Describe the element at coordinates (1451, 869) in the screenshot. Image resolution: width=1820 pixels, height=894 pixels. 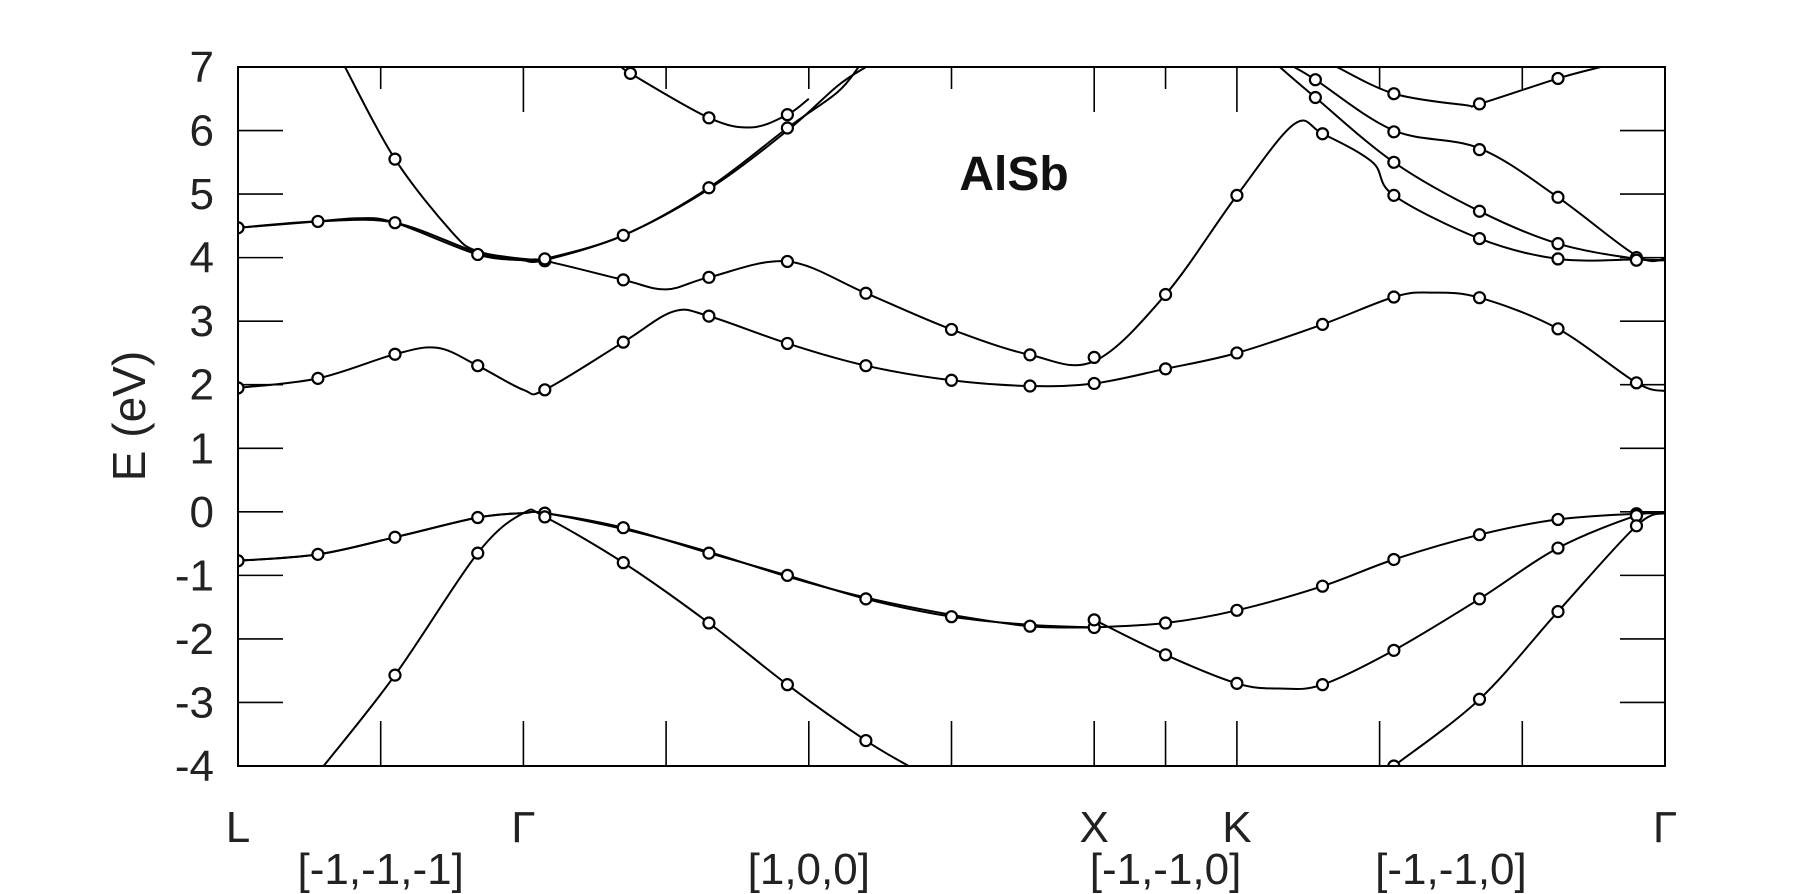
I see `direction-label: [-1,-1,0]` at that location.